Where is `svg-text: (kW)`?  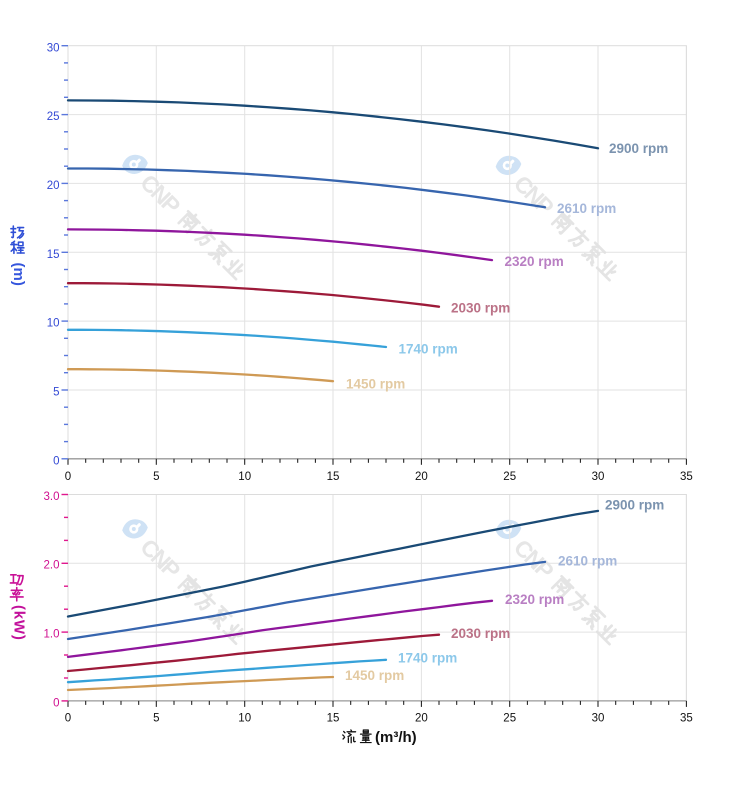 svg-text: (kW) is located at coordinates (19, 623).